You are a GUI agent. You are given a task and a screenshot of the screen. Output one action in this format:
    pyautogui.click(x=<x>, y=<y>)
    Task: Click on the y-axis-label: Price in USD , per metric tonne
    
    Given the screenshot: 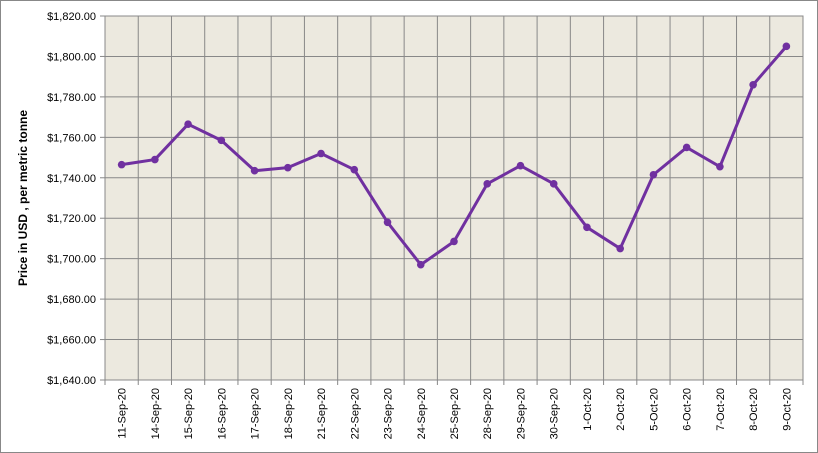 What is the action you would take?
    pyautogui.click(x=23, y=198)
    